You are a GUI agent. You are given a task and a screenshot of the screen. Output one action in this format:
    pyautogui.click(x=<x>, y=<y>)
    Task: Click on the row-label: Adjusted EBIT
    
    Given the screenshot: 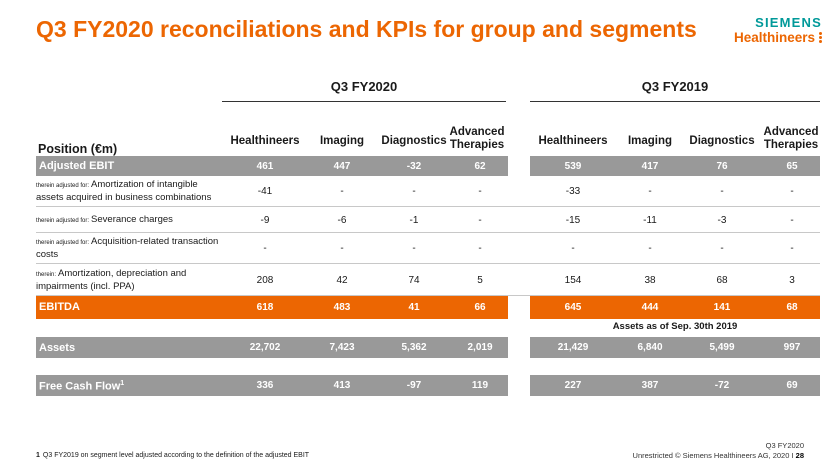 What is the action you would take?
    pyautogui.click(x=126, y=166)
    